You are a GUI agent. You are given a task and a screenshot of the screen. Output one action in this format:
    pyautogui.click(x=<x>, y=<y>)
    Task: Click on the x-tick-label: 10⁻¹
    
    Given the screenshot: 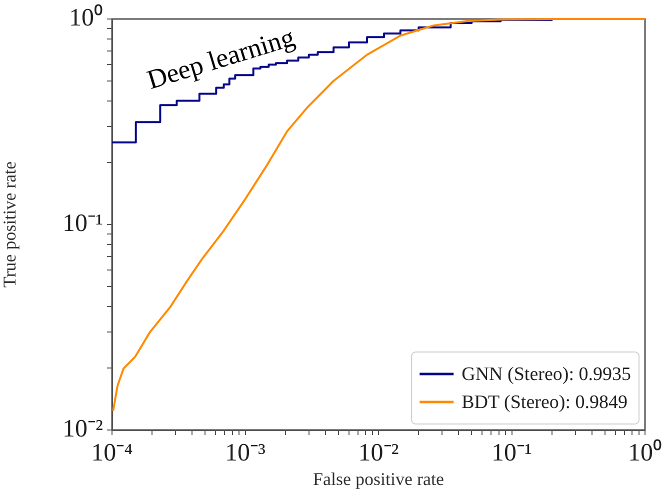 What is the action you would take?
    pyautogui.click(x=512, y=453)
    